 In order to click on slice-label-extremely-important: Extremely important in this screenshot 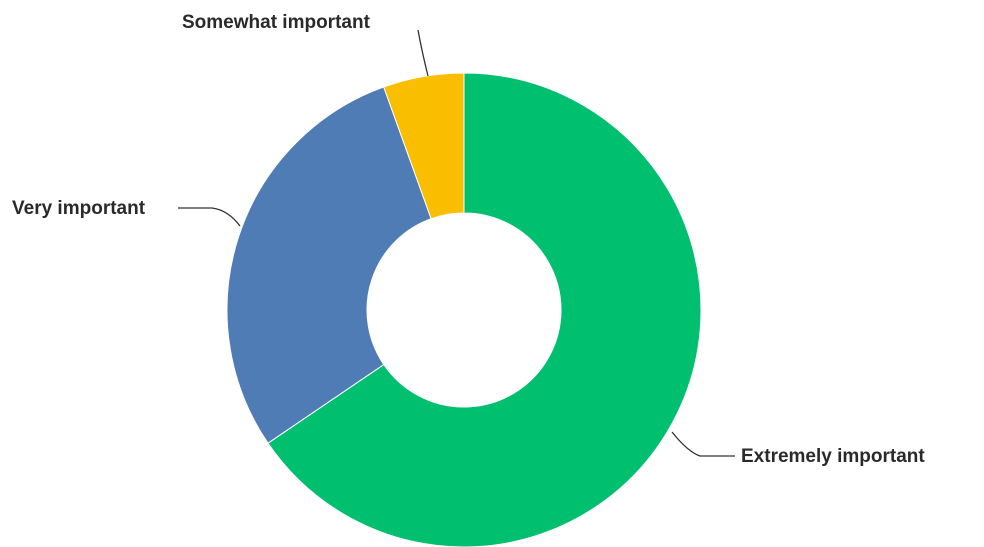, I will do `click(833, 456)`.